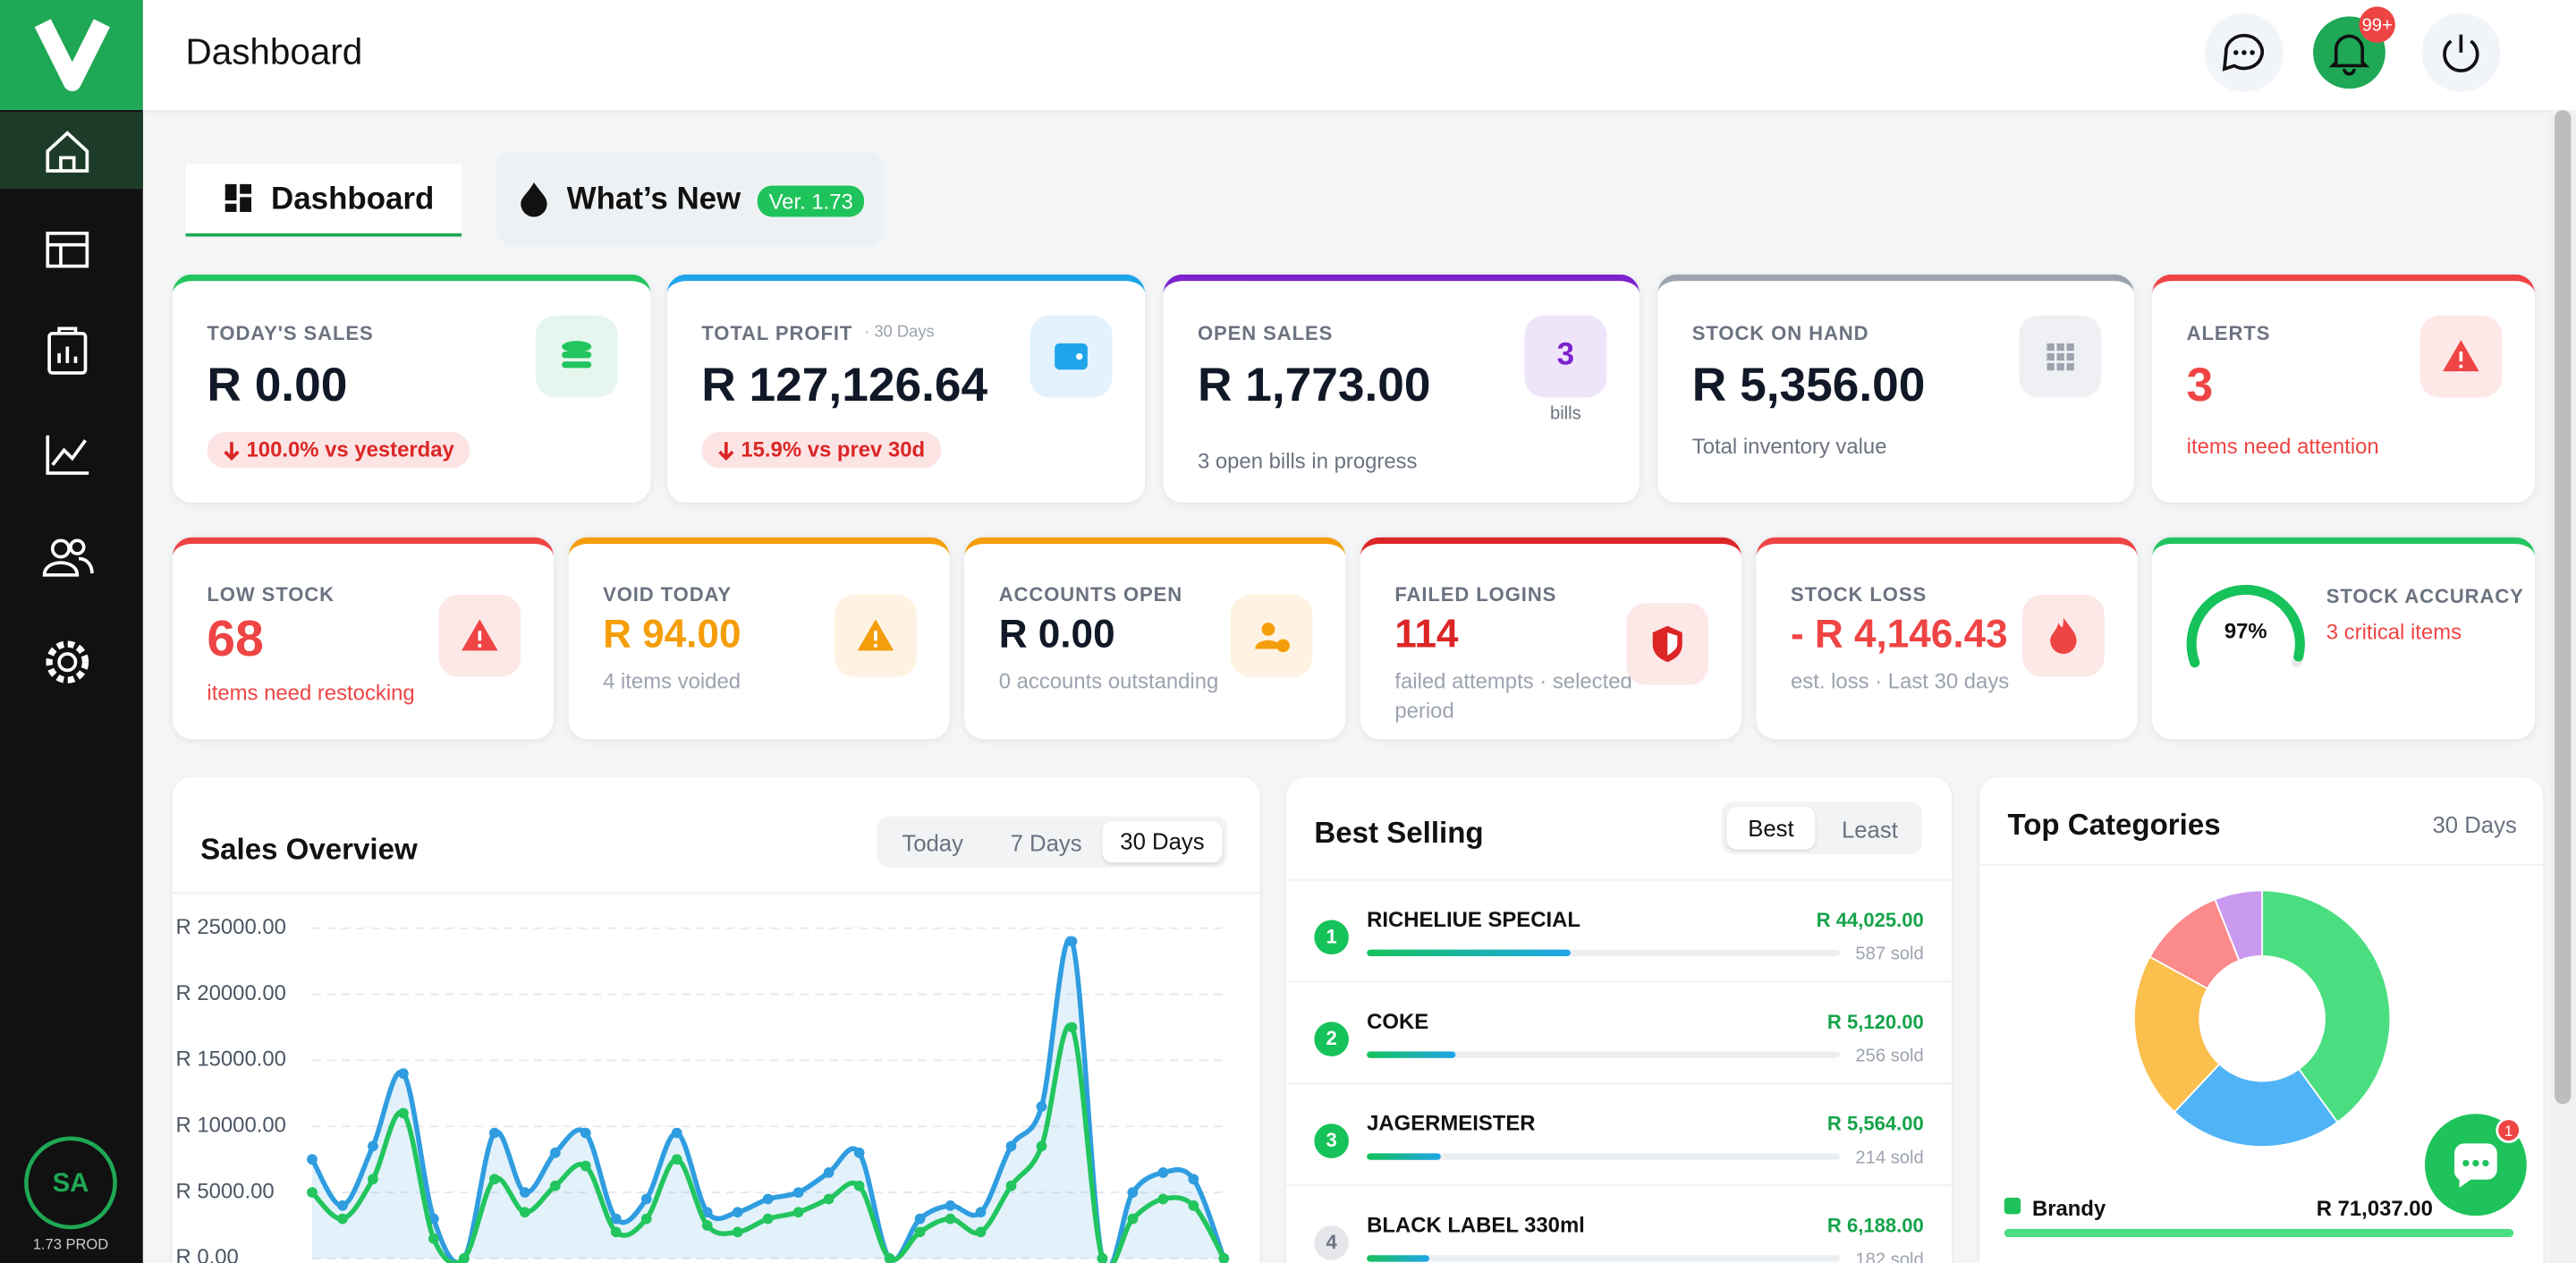 The width and height of the screenshot is (2576, 1263). Describe the element at coordinates (1889, 955) in the screenshot. I see `sold-count: 587 sold` at that location.